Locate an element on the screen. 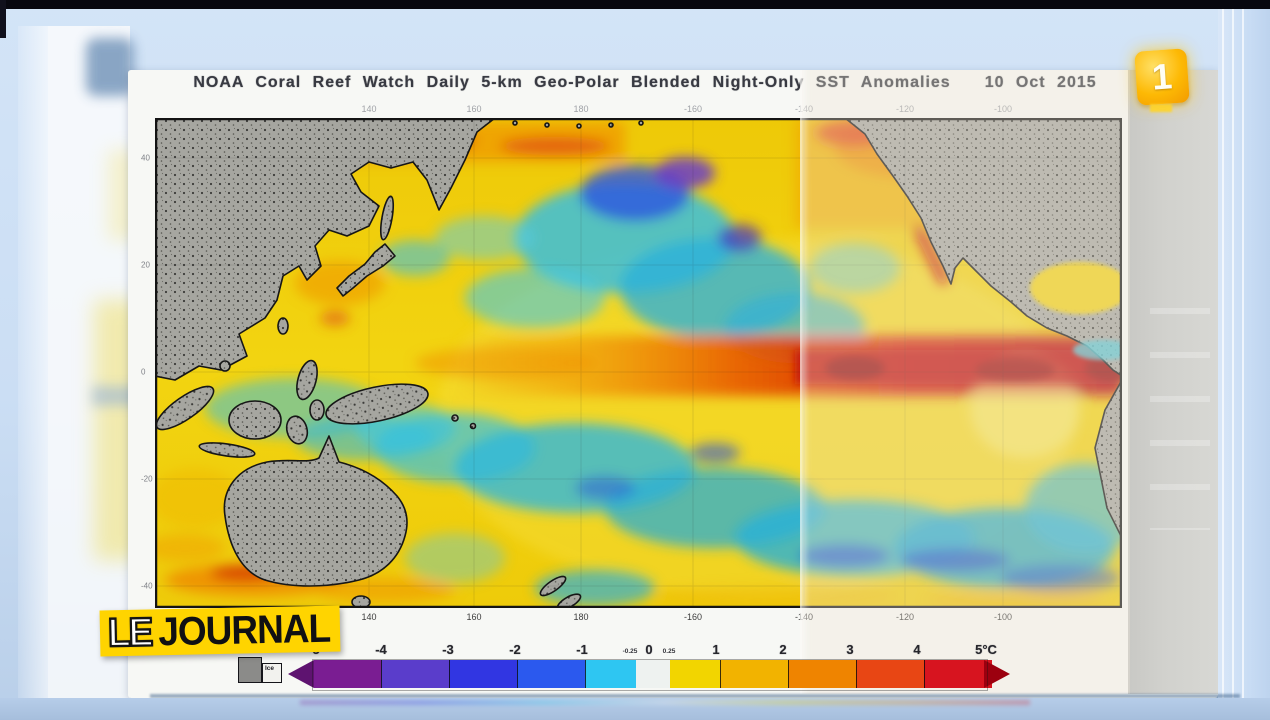 The width and height of the screenshot is (1270, 720). lat-label: 40 is located at coordinates (145, 158).